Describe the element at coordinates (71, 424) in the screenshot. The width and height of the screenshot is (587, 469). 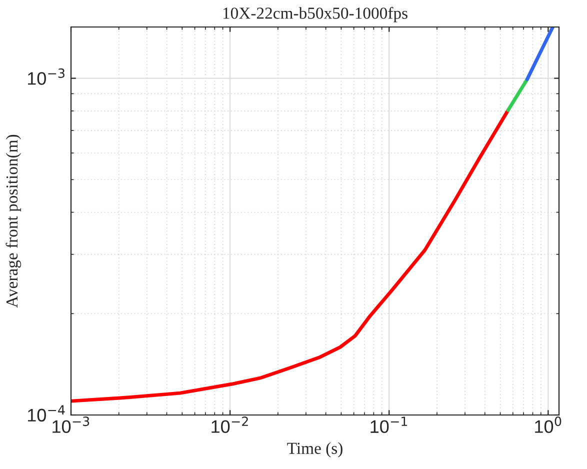
I see `x-tick-label: 10$^{−3}$` at that location.